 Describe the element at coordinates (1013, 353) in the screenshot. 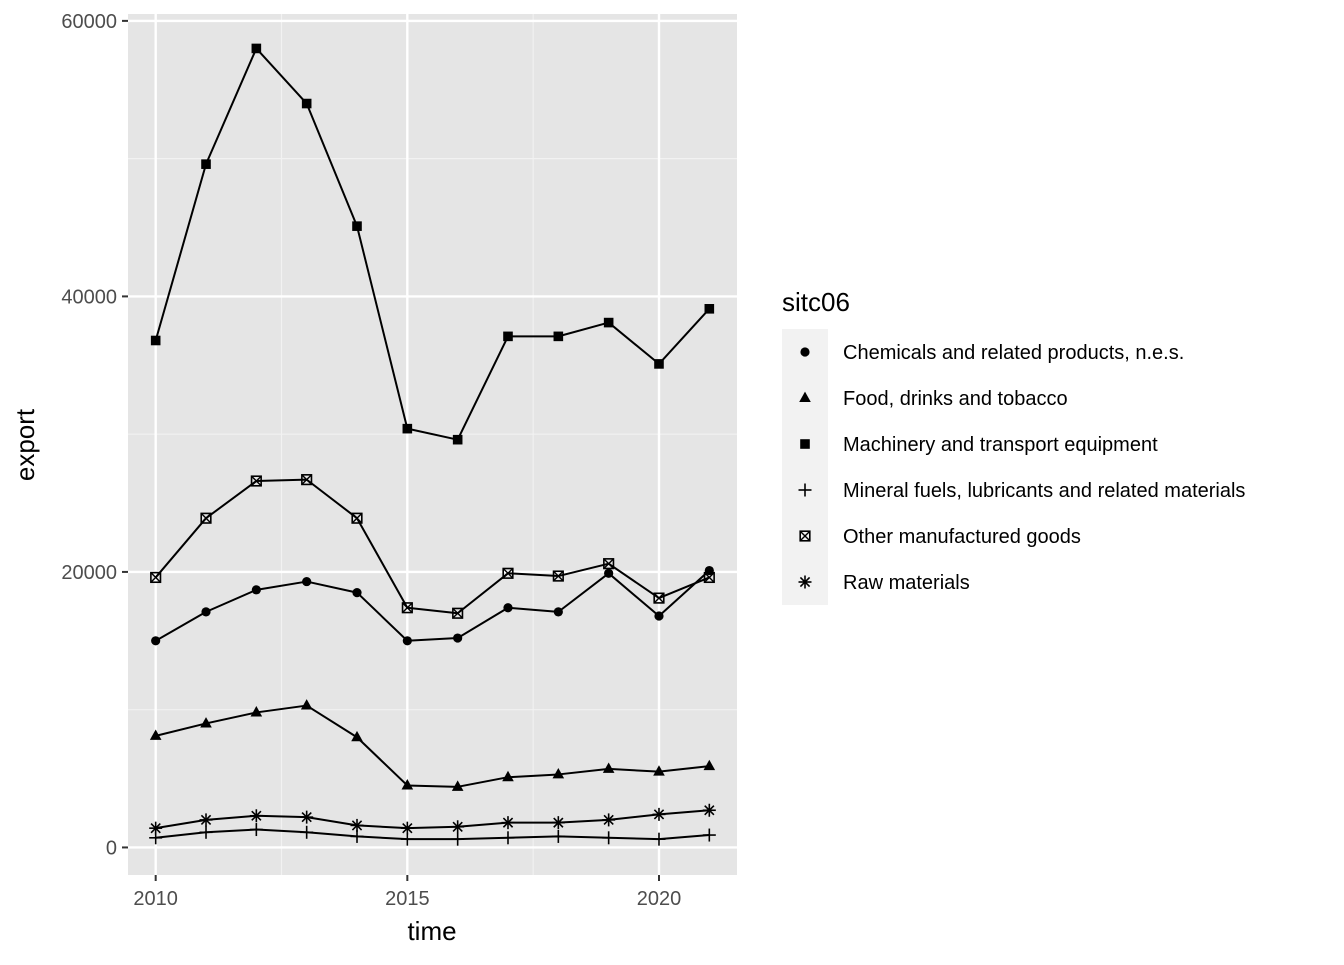

I see `legend-label: Chemicals and related products, n.e.s.` at that location.